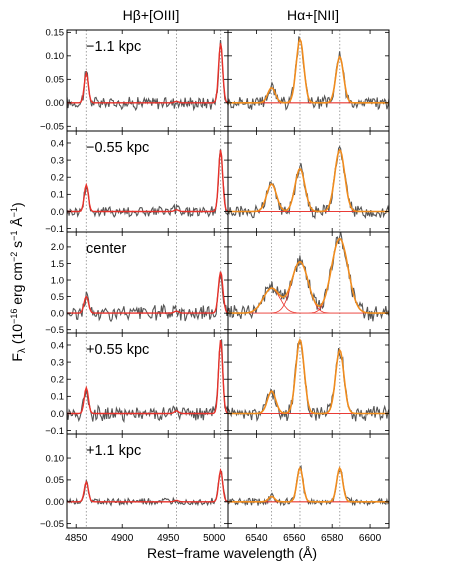  I want to click on x-tick-label: 6600, so click(370, 538).